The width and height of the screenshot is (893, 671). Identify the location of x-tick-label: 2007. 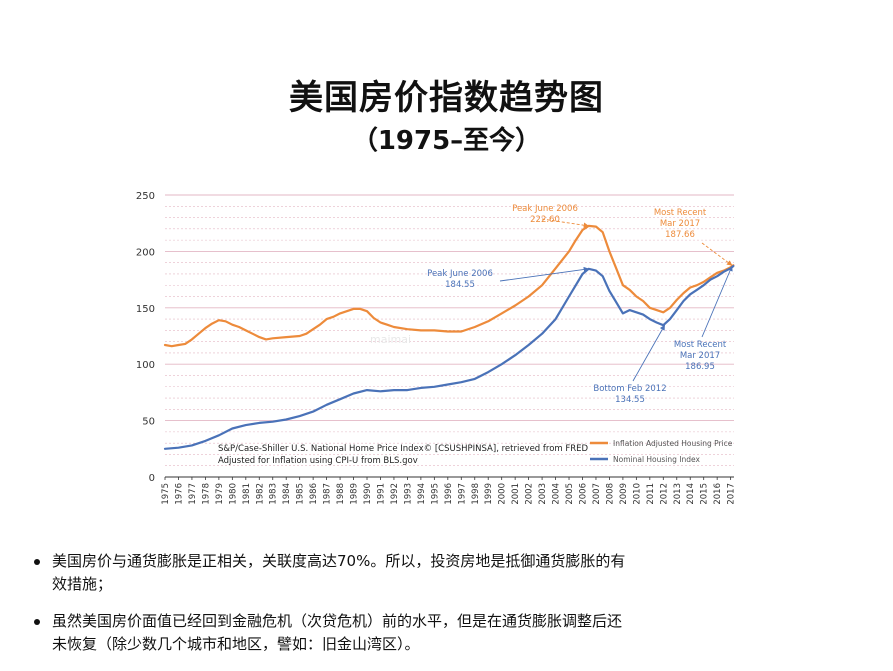
(597, 494).